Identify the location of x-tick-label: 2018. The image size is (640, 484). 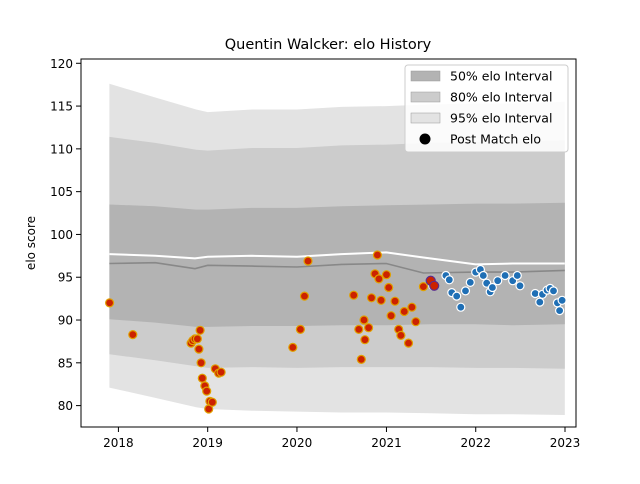
(118, 443).